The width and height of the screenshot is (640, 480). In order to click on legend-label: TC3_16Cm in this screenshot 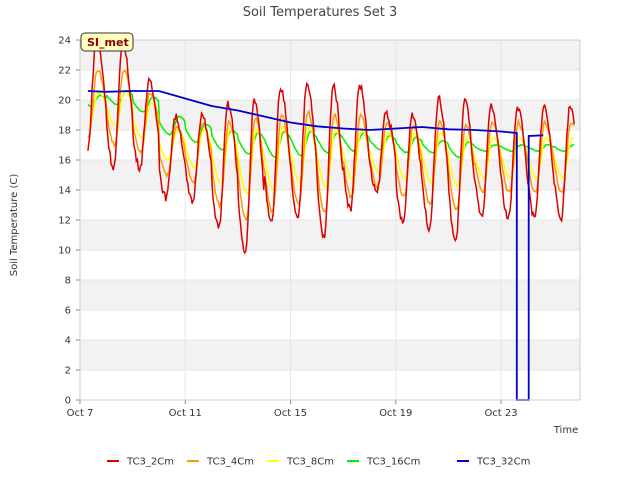, I will do `click(393, 462)`.